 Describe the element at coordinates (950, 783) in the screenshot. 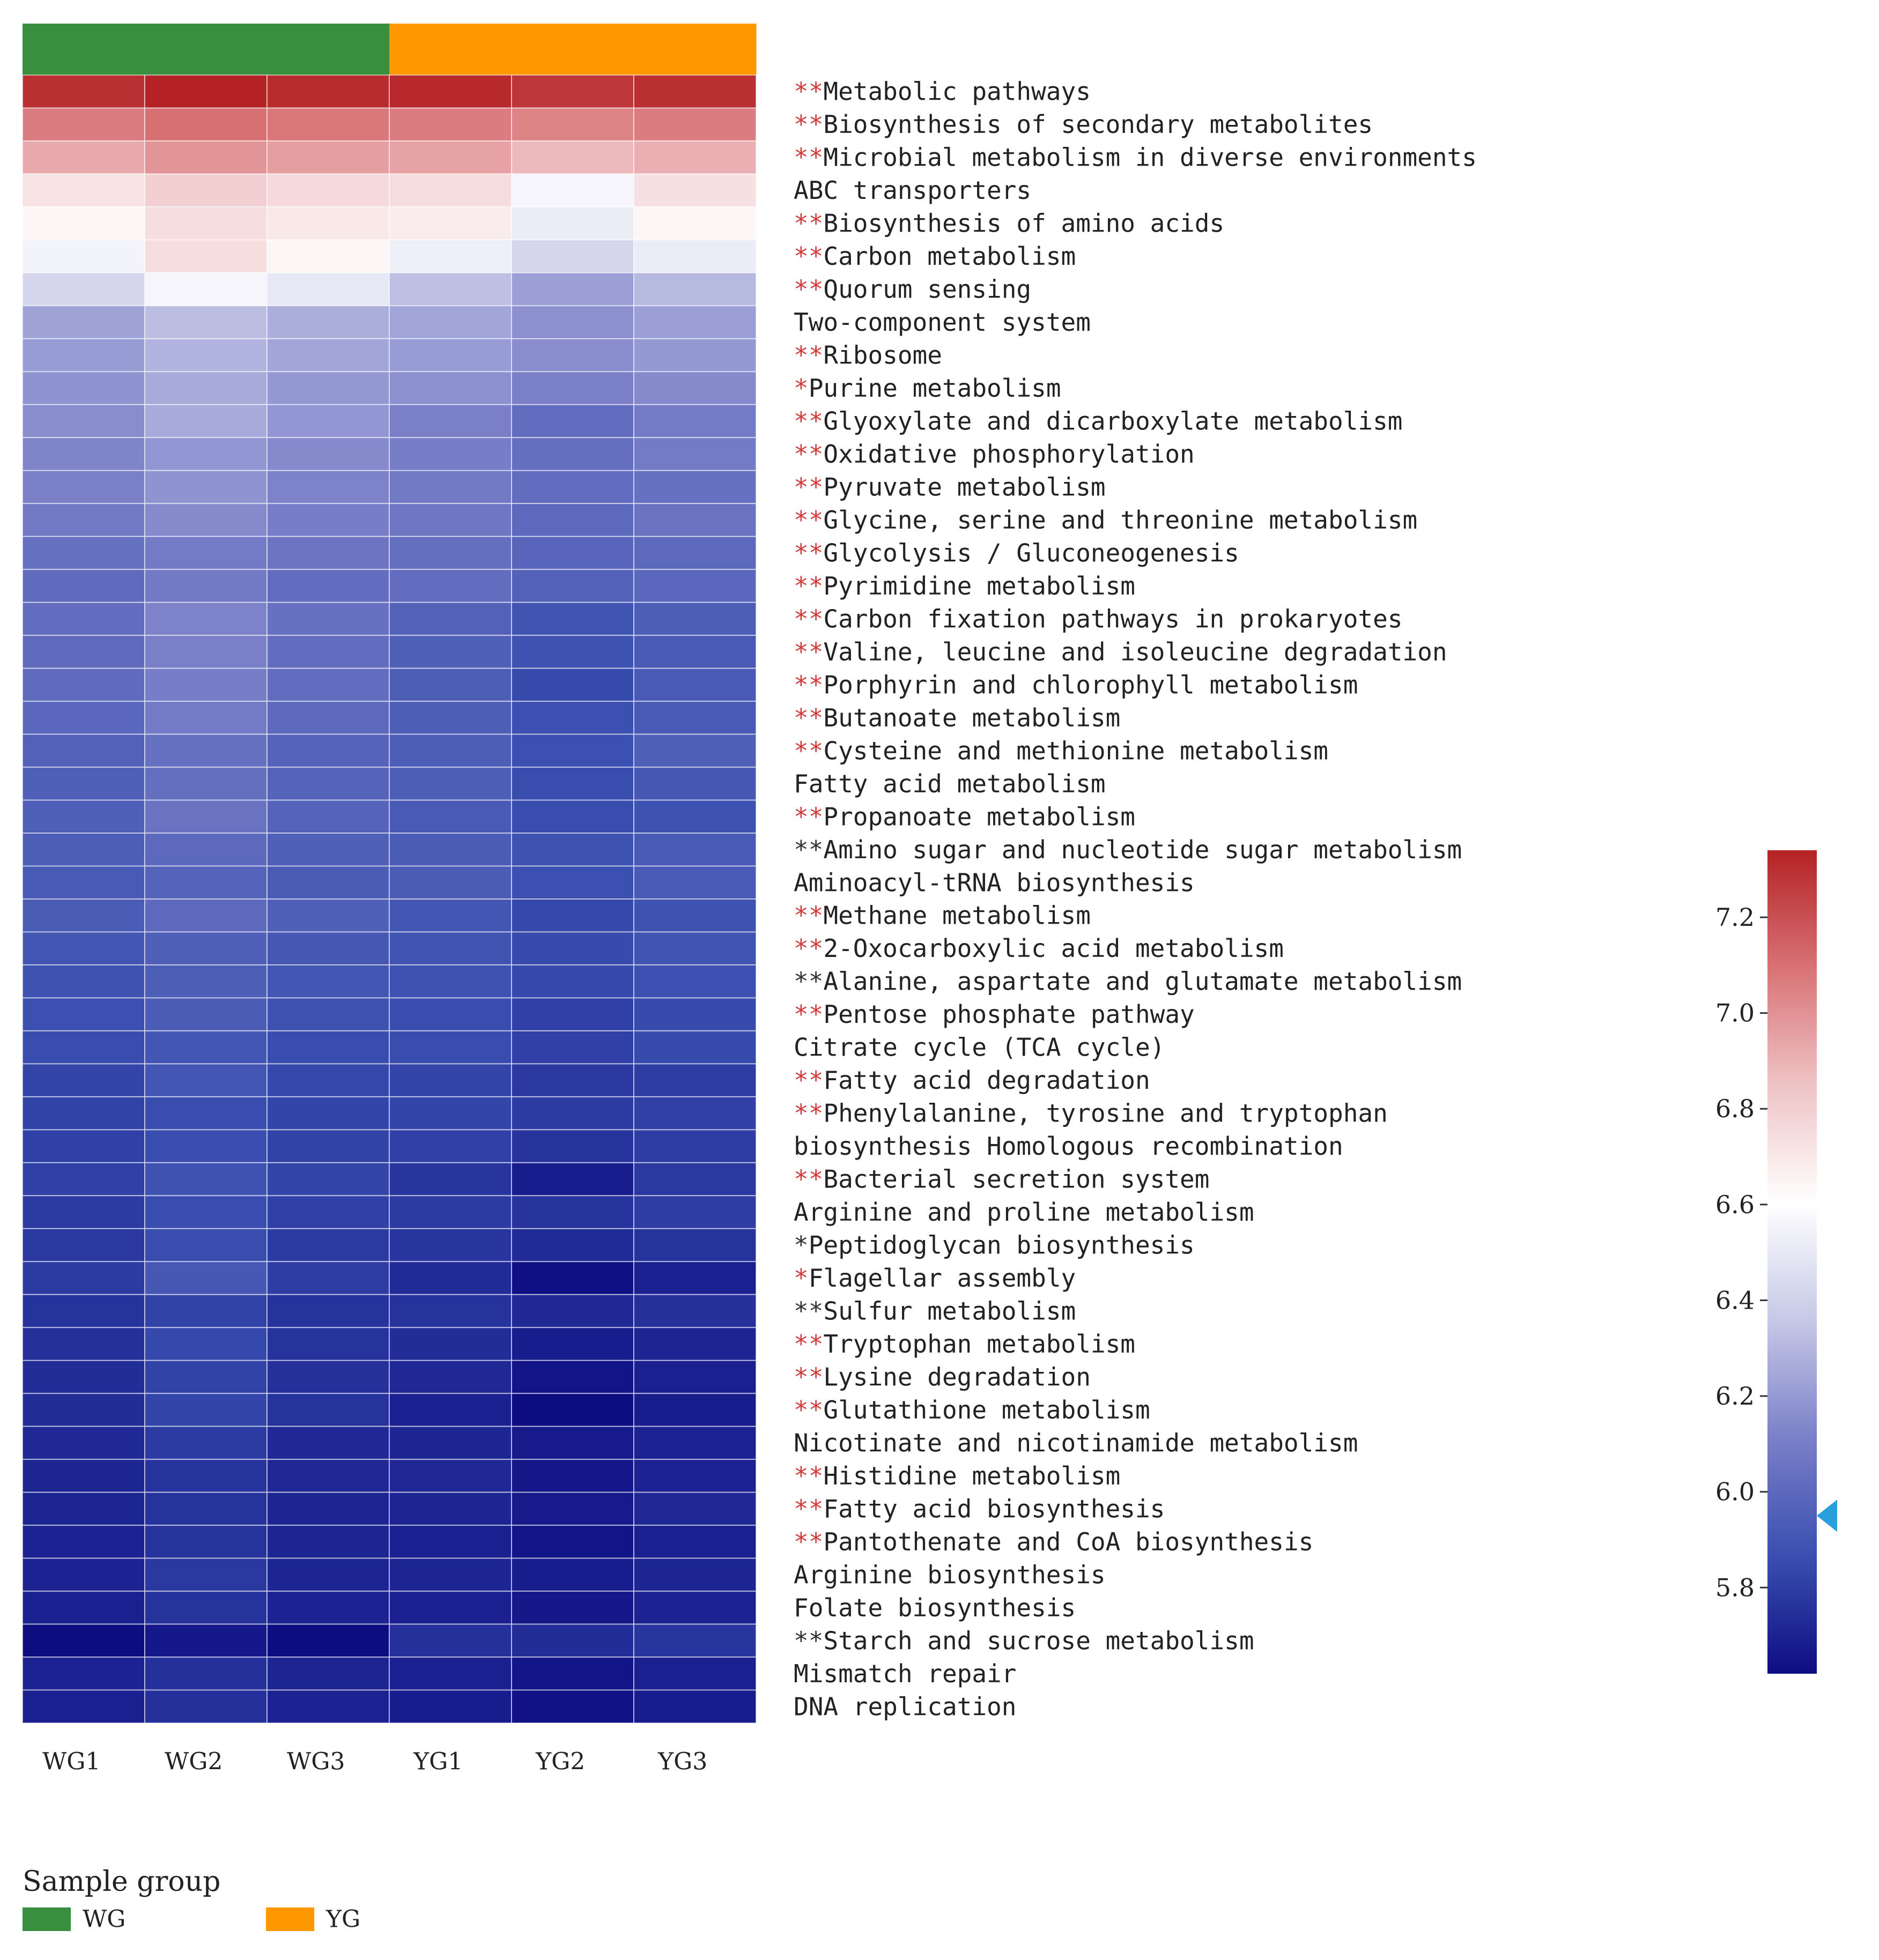

I see `row-label: Fatty acid metabolism` at that location.